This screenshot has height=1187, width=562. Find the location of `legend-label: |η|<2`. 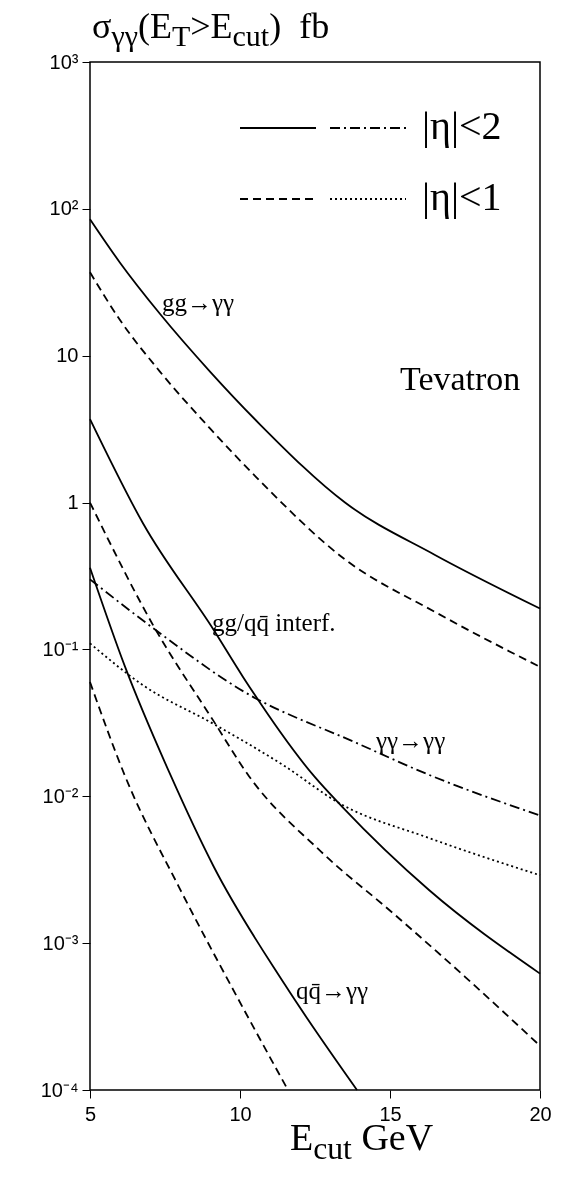

legend-label: |η|<2 is located at coordinates (462, 125).